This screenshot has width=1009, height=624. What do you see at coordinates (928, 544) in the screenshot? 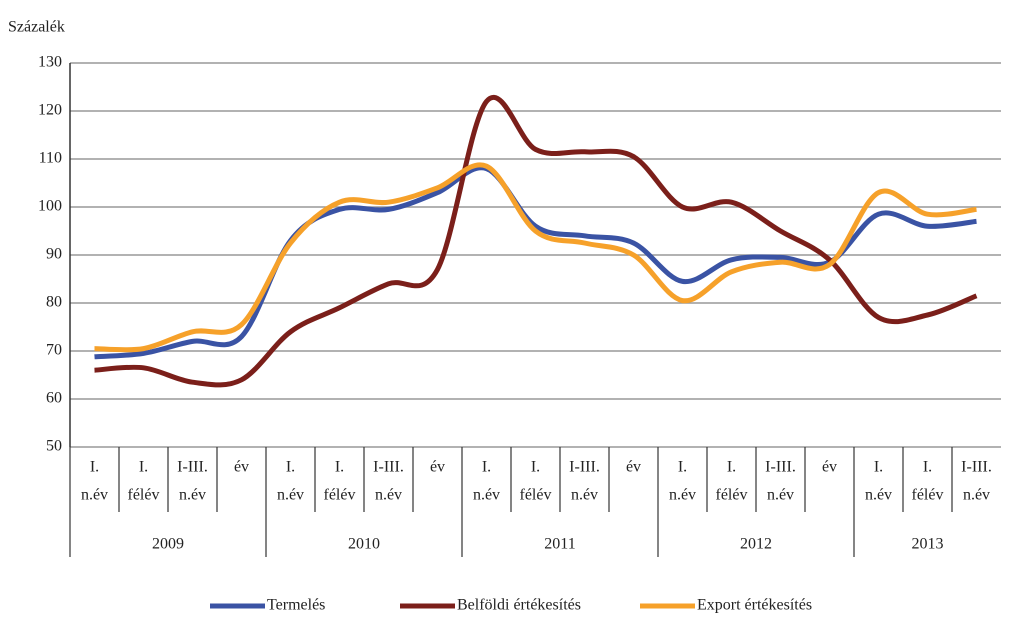
I see `x-group-label: 2013` at bounding box center [928, 544].